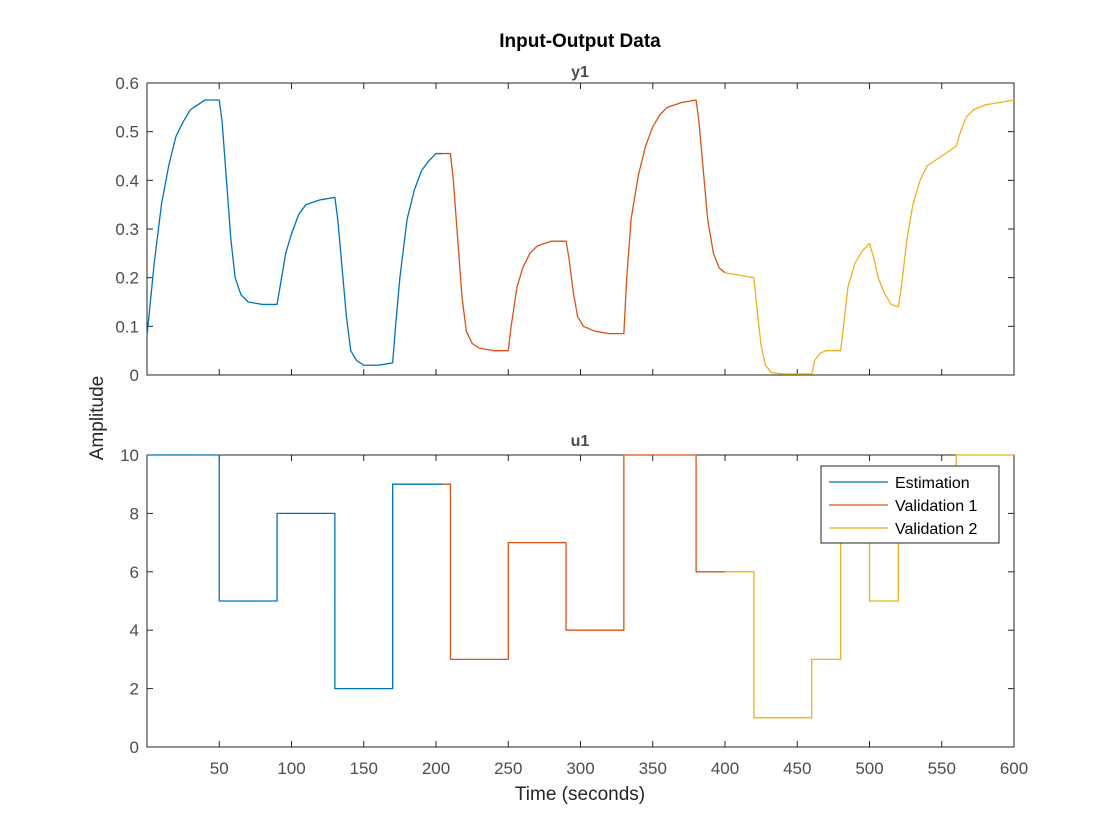  Describe the element at coordinates (134, 572) in the screenshot. I see `y-tick-label-u1-3: 6` at that location.